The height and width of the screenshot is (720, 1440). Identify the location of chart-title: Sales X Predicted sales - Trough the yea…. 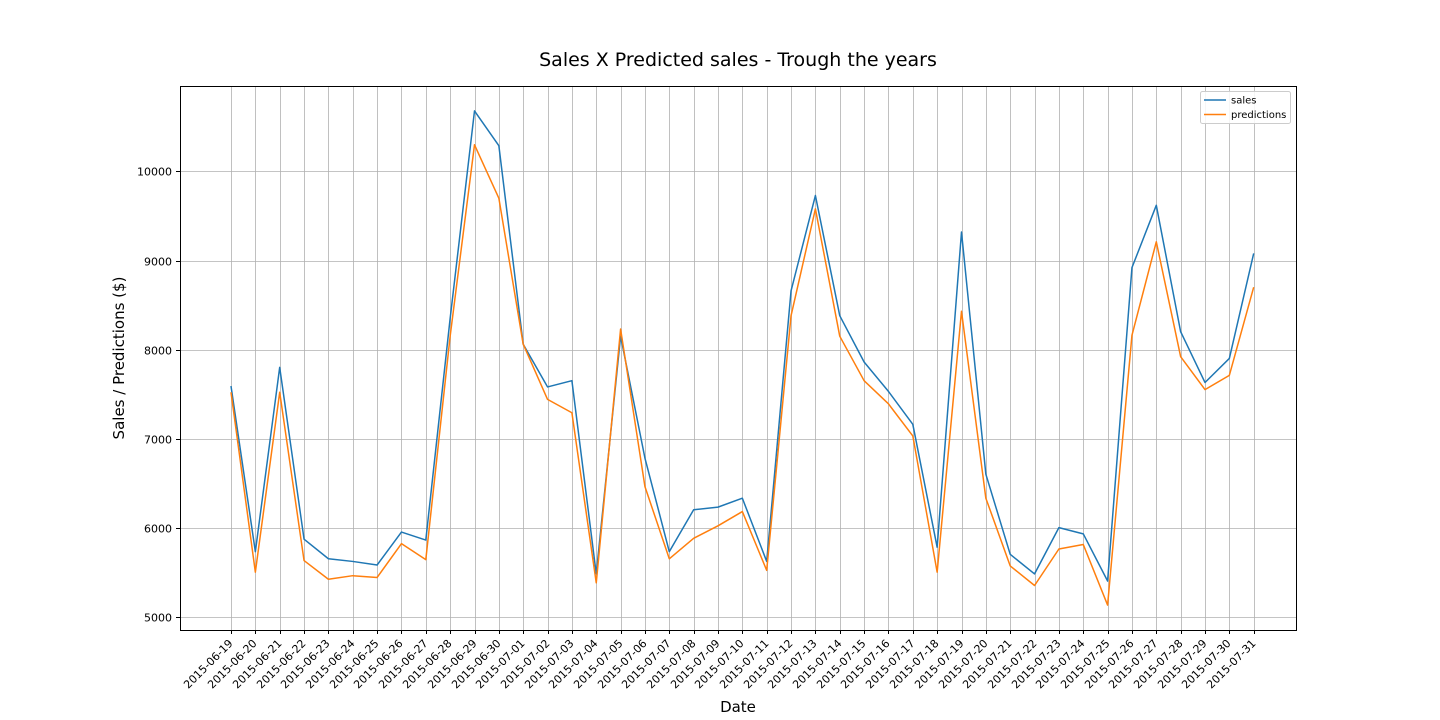
(738, 60).